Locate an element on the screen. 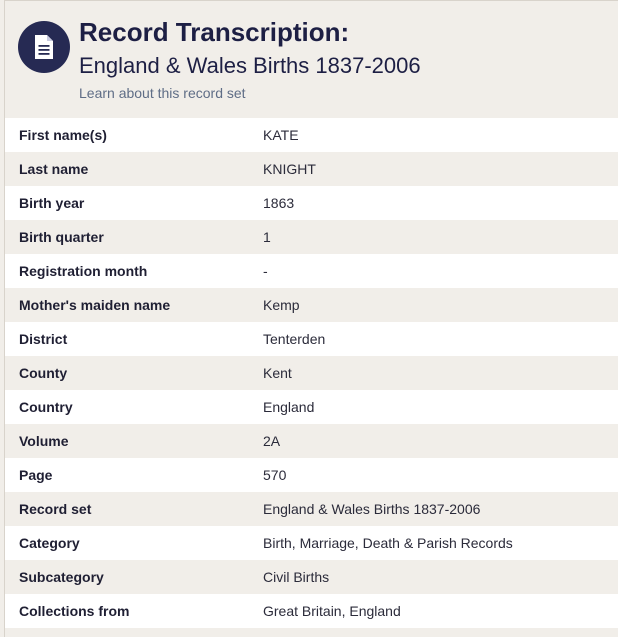 This screenshot has width=618, height=637. table-row: Collections from Great Britain, England is located at coordinates (311, 611).